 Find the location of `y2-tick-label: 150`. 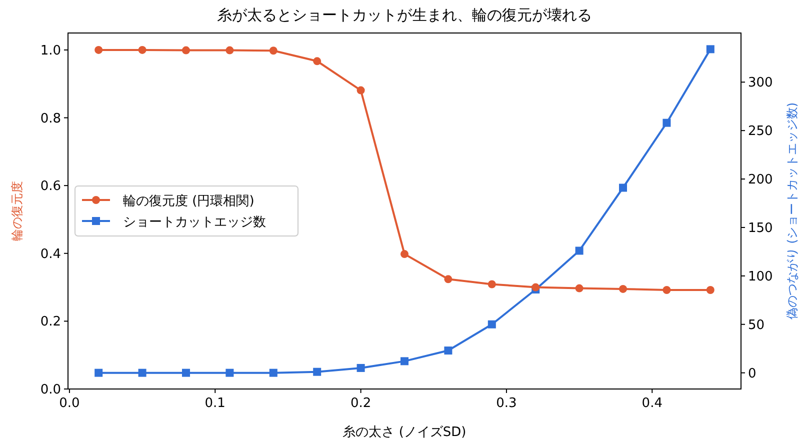

y2-tick-label: 150 is located at coordinates (760, 228).